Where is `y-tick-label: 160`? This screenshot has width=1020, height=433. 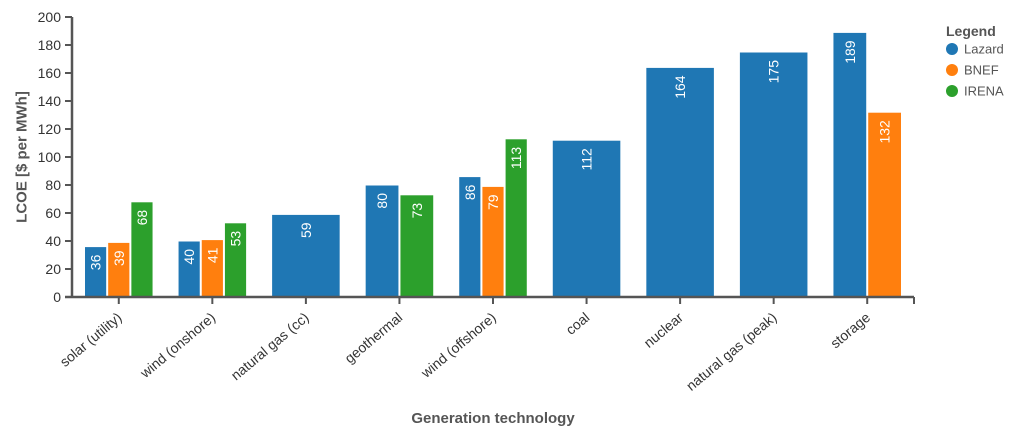 y-tick-label: 160 is located at coordinates (50, 73).